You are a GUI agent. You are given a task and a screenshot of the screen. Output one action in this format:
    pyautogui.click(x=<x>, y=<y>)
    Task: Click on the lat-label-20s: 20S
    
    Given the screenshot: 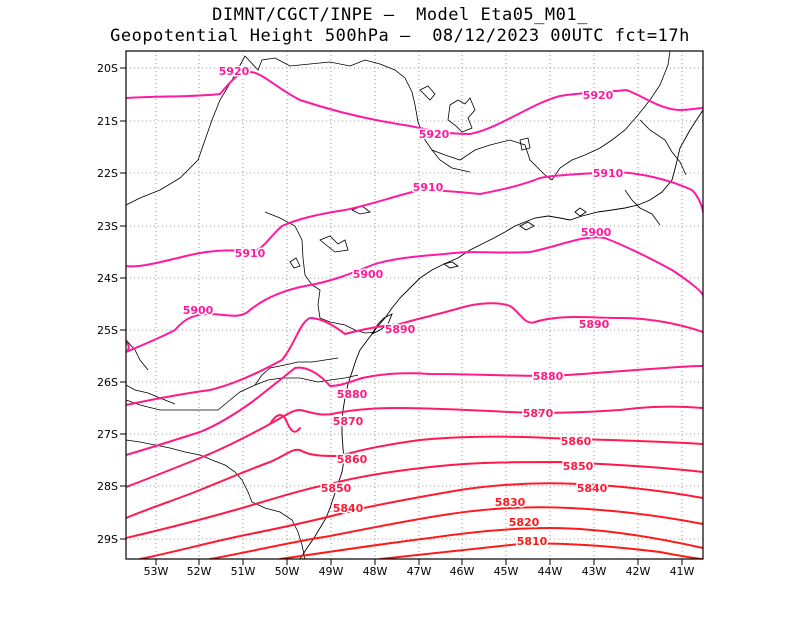 What is the action you would take?
    pyautogui.click(x=107, y=68)
    